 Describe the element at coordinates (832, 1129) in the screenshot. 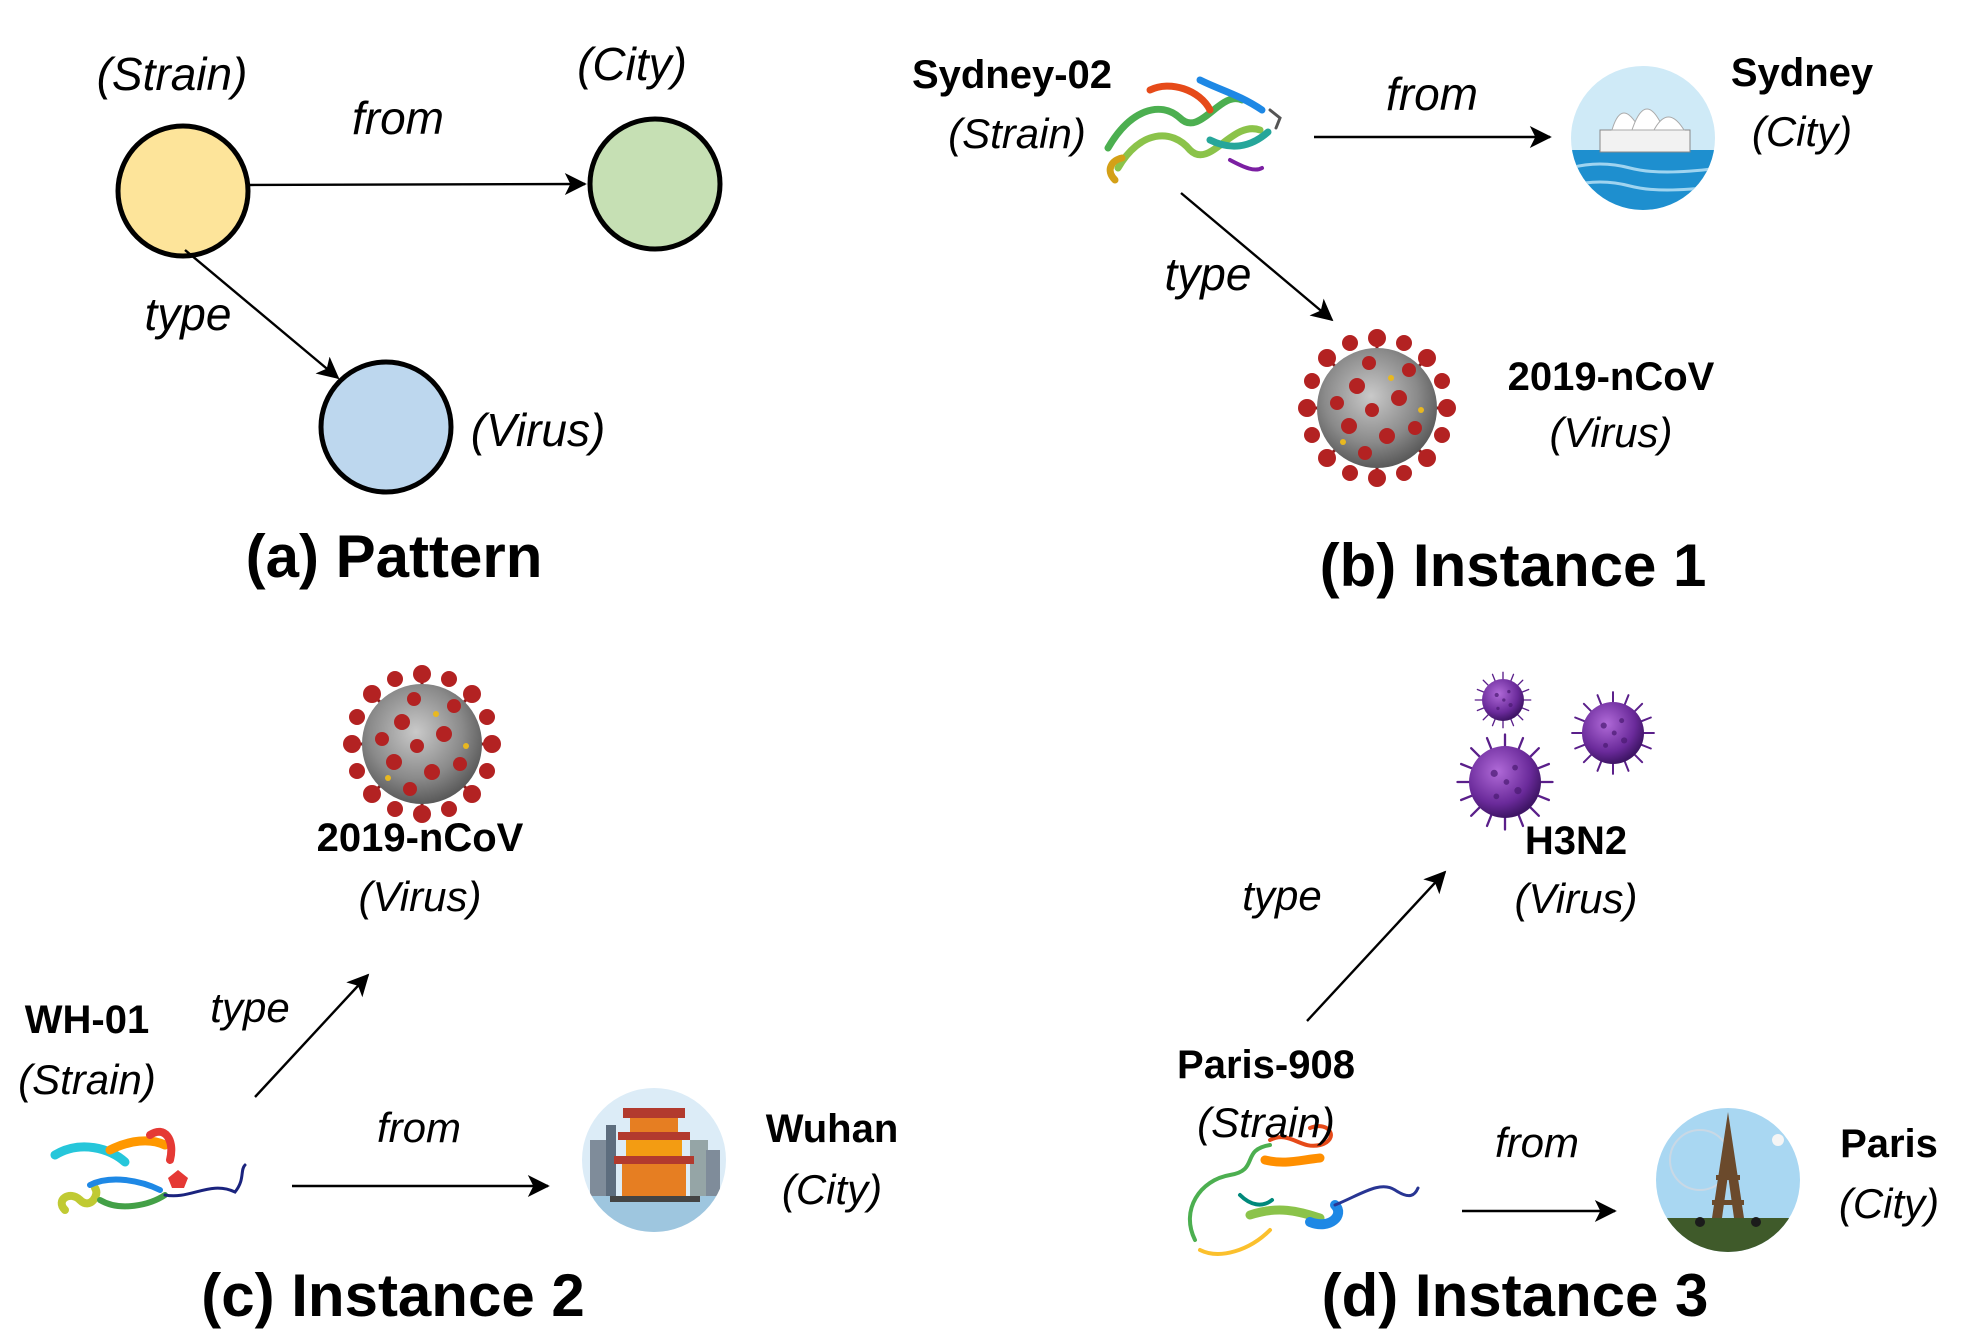

I see `city-name: Wuhan` at that location.